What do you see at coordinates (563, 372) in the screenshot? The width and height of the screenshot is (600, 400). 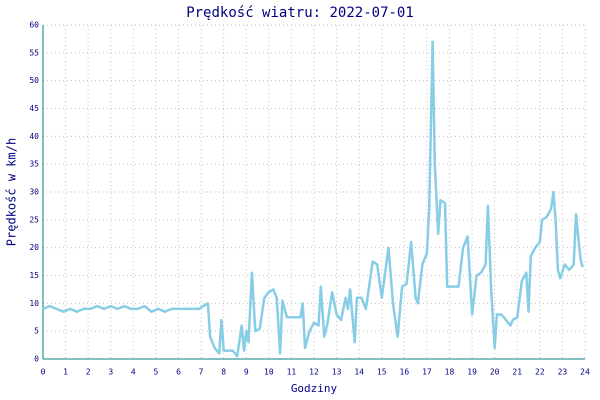 I see `x-tick-label: 23` at bounding box center [563, 372].